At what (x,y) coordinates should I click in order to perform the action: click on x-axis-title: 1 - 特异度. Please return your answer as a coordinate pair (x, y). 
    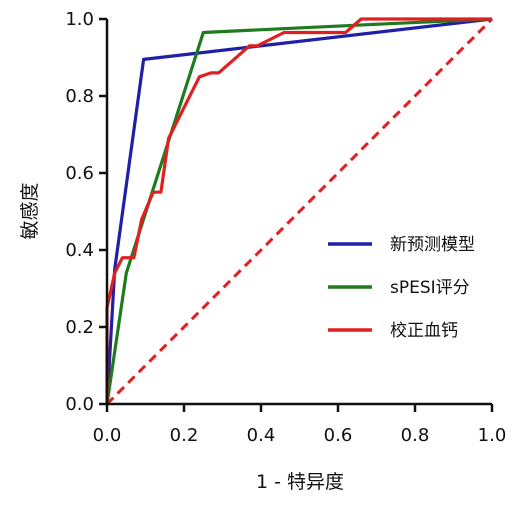
    Looking at the image, I should click on (300, 482).